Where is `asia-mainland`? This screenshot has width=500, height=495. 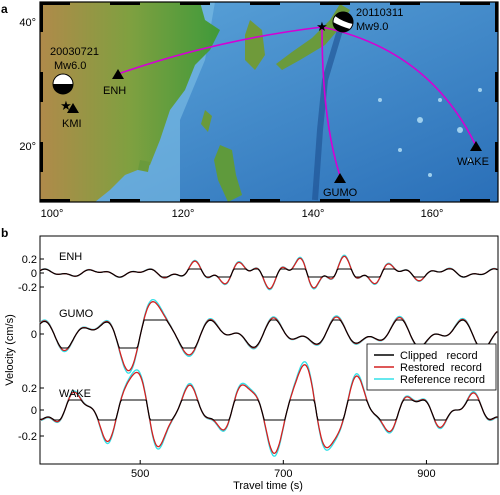
asia-mainland is located at coordinates (130, 102).